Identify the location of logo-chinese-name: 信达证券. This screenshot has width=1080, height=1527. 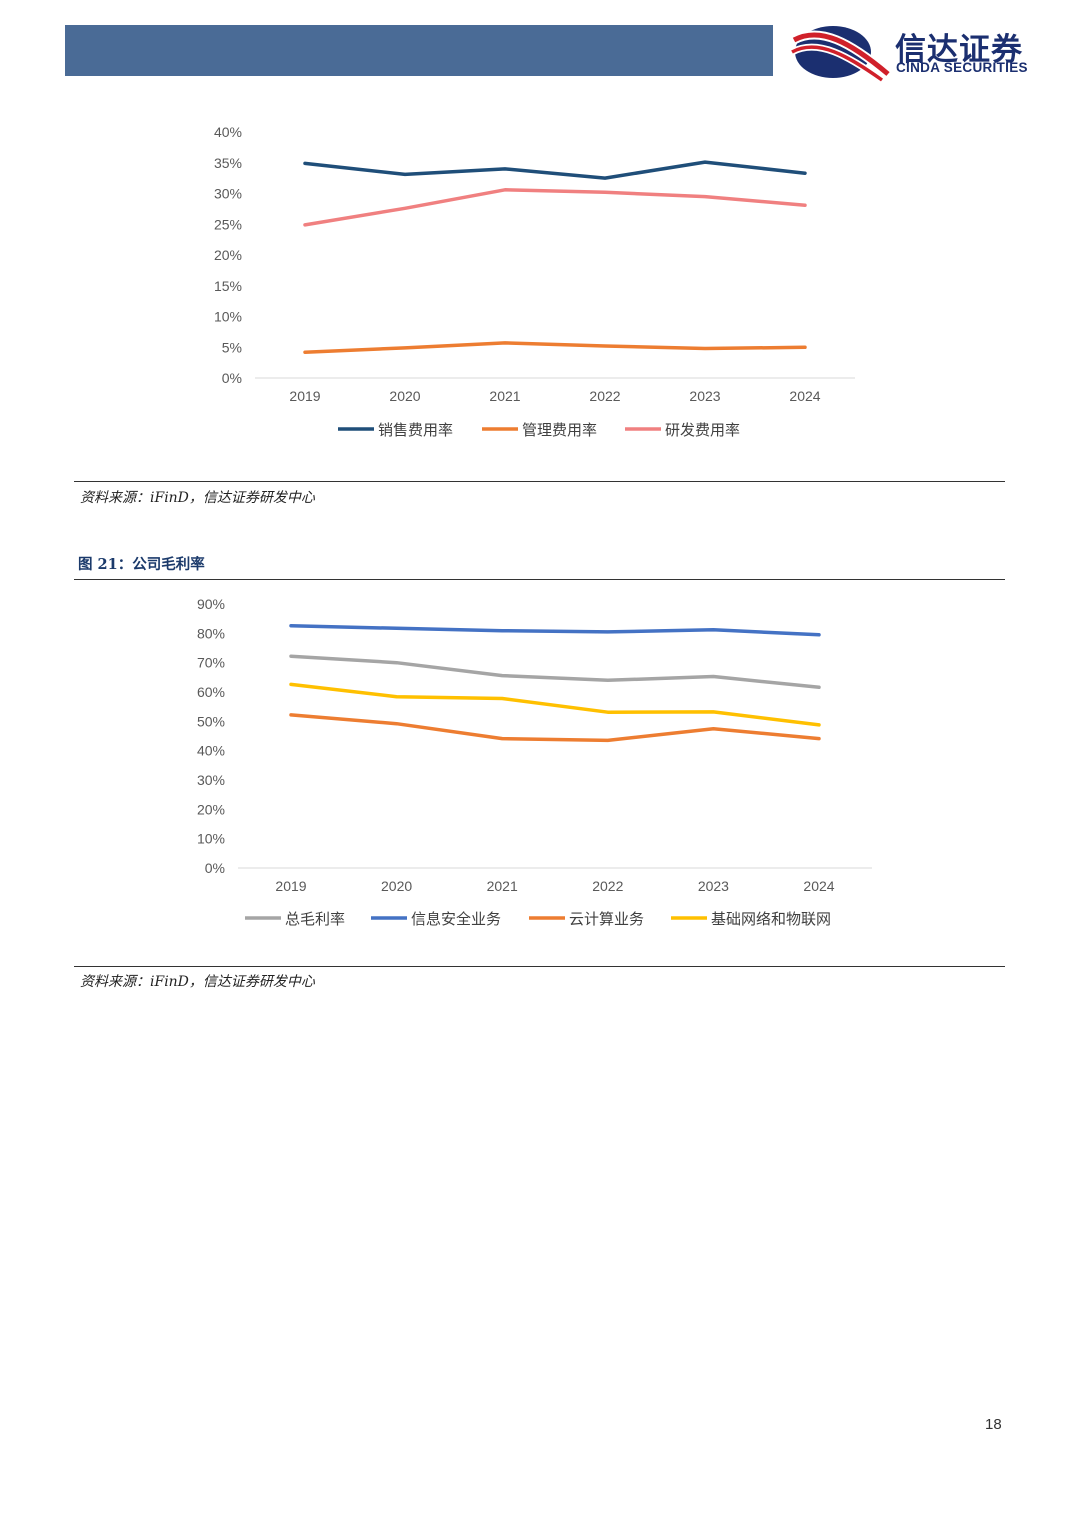
(959, 50).